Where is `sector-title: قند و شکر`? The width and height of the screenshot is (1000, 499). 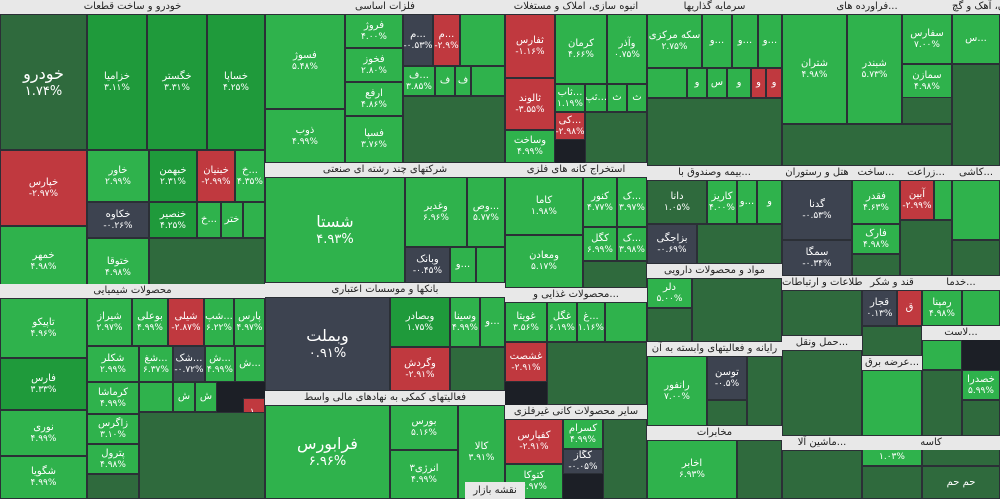
sector-title: قند و شکر is located at coordinates (892, 283).